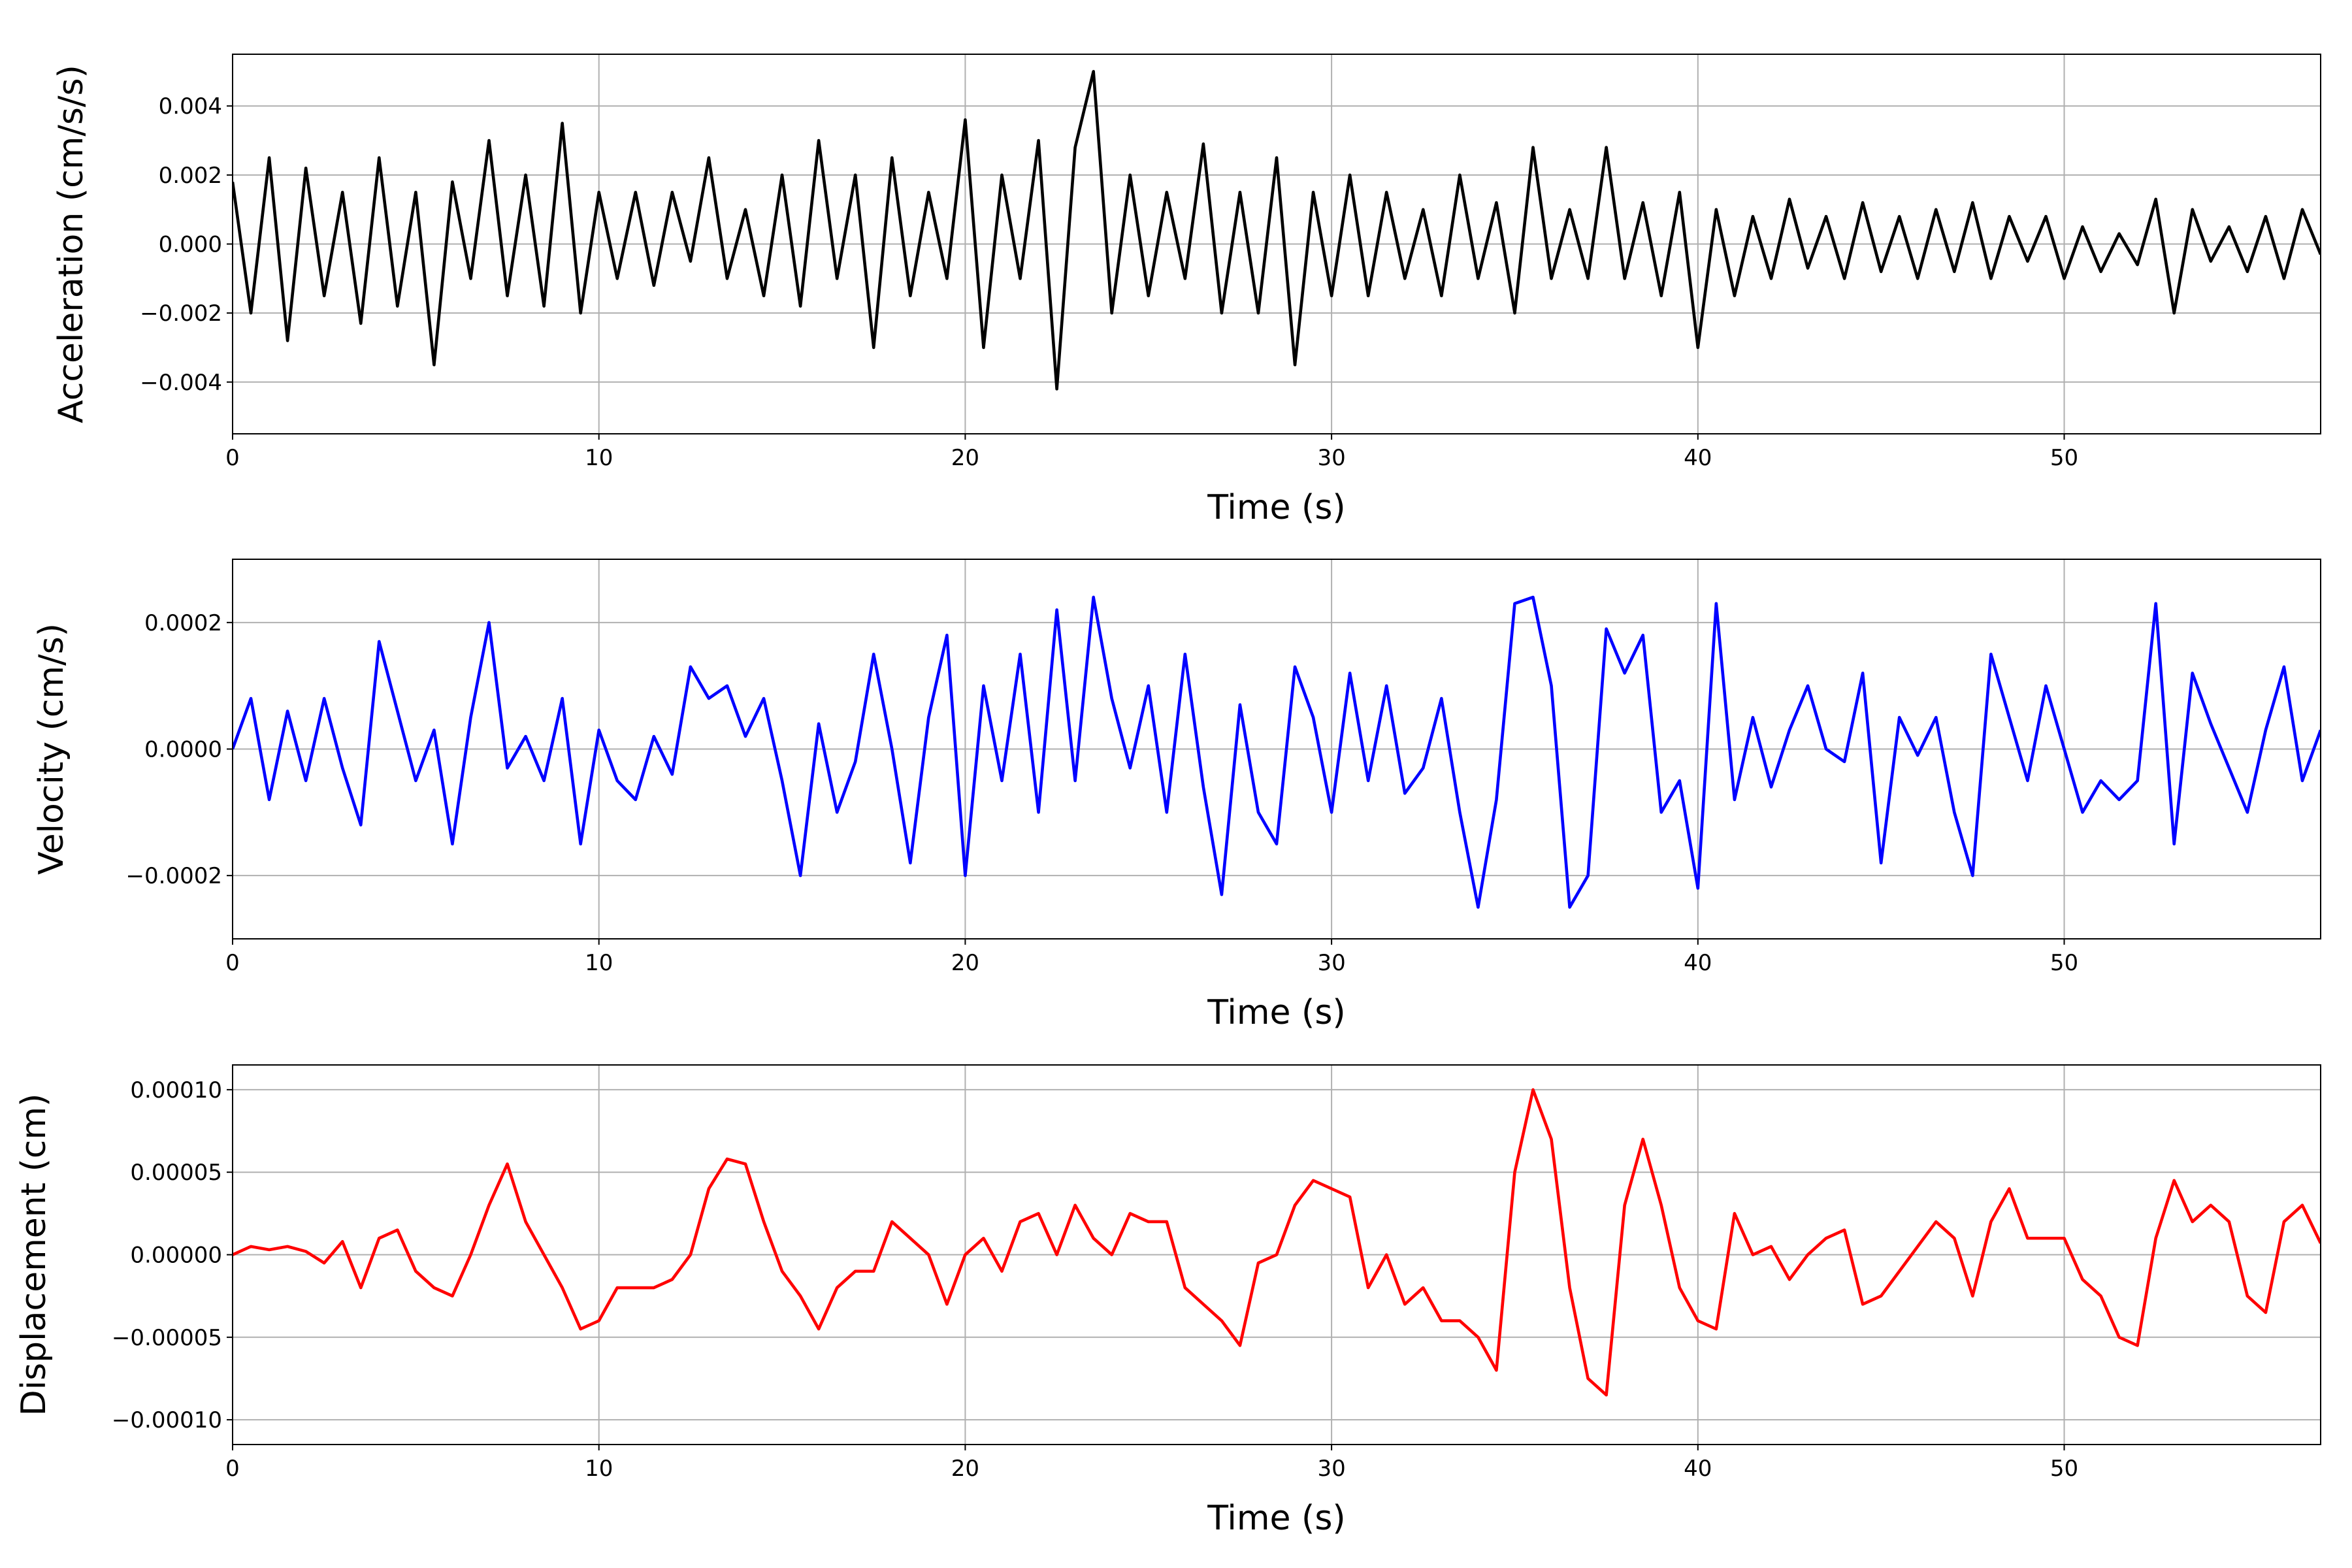  I want to click on y-tick-label: −0.0002, so click(174, 876).